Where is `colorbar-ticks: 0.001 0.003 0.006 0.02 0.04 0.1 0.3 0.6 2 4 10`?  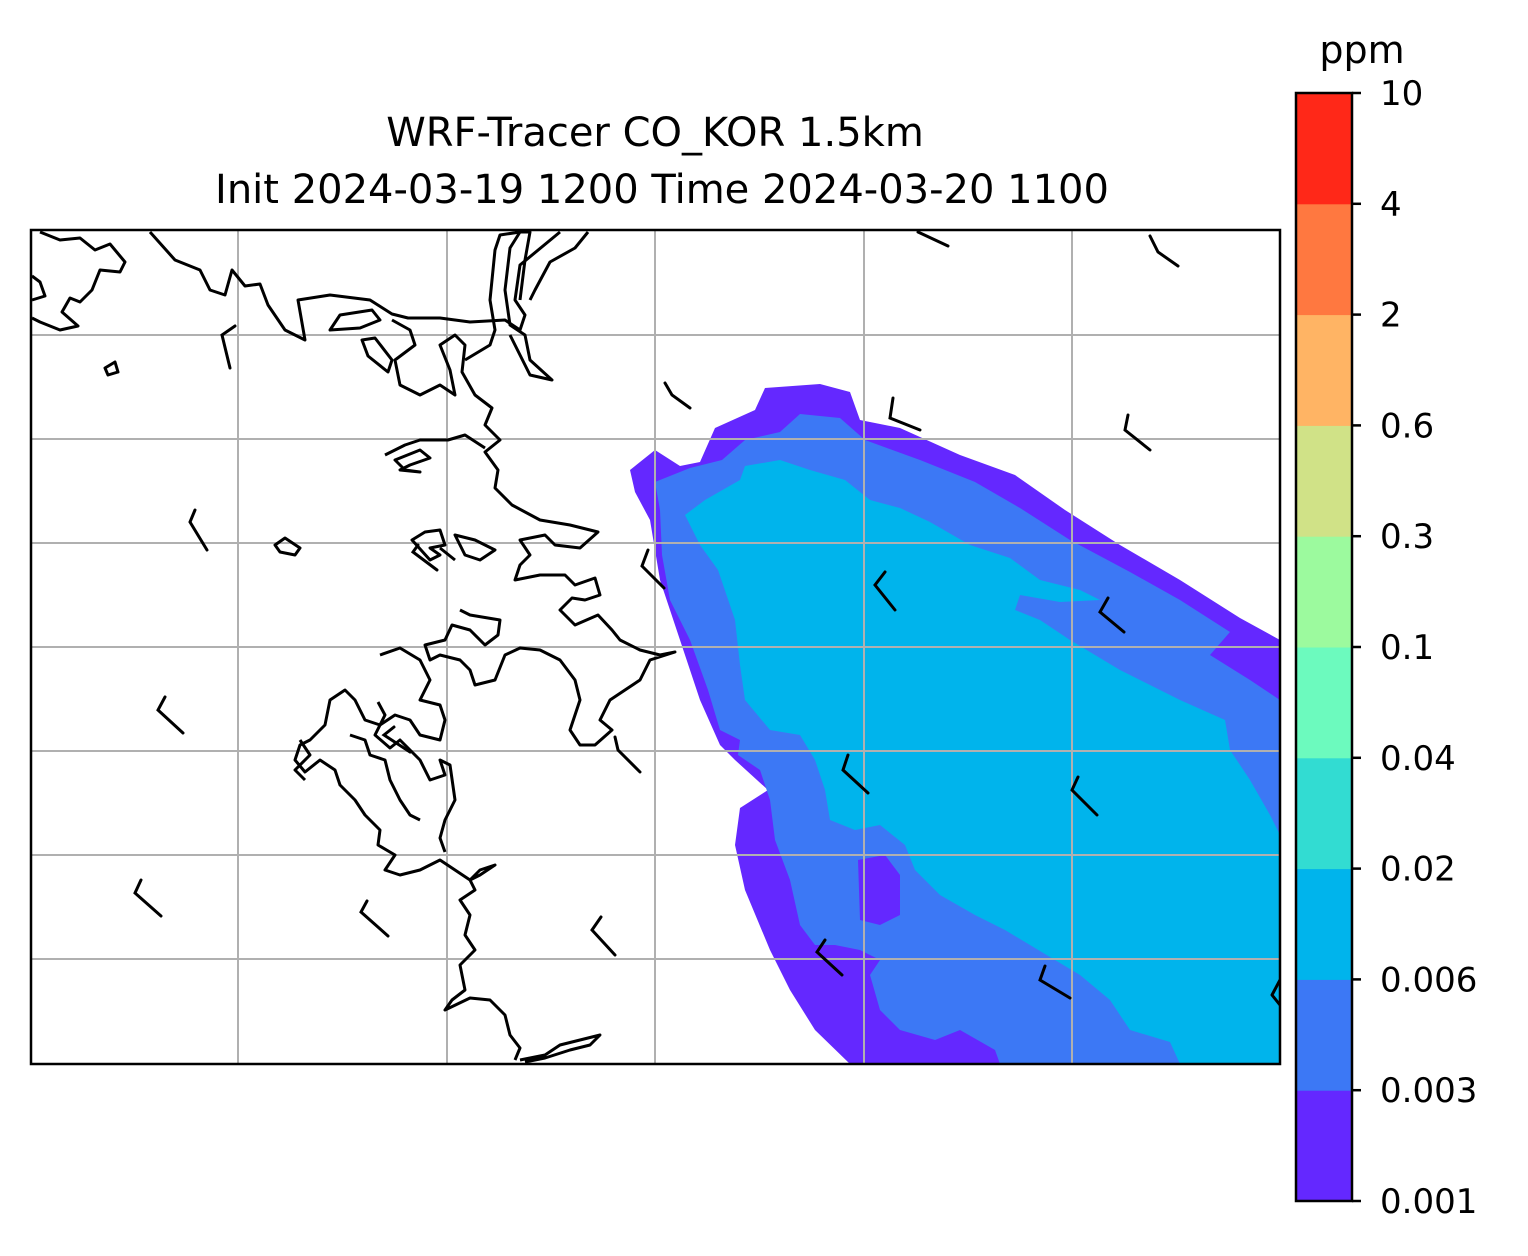 colorbar-ticks: 0.001 0.003 0.006 0.02 0.04 0.1 0.3 0.6 2 4 10 is located at coordinates (1414, 648).